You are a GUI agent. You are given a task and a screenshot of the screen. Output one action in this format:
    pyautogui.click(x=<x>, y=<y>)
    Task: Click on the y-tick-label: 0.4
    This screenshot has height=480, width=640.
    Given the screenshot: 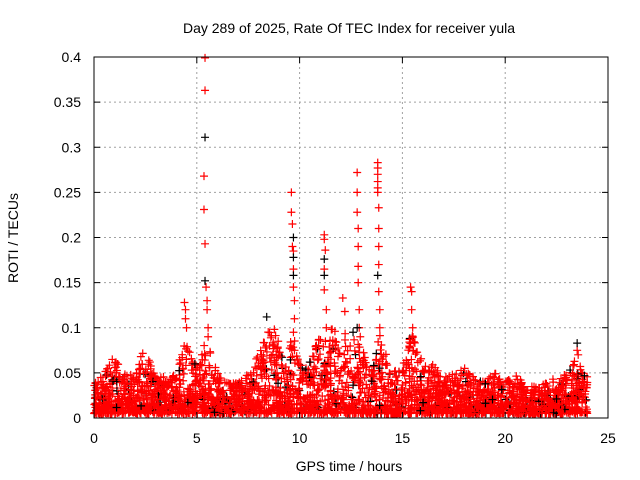 What is the action you would take?
    pyautogui.click(x=72, y=57)
    